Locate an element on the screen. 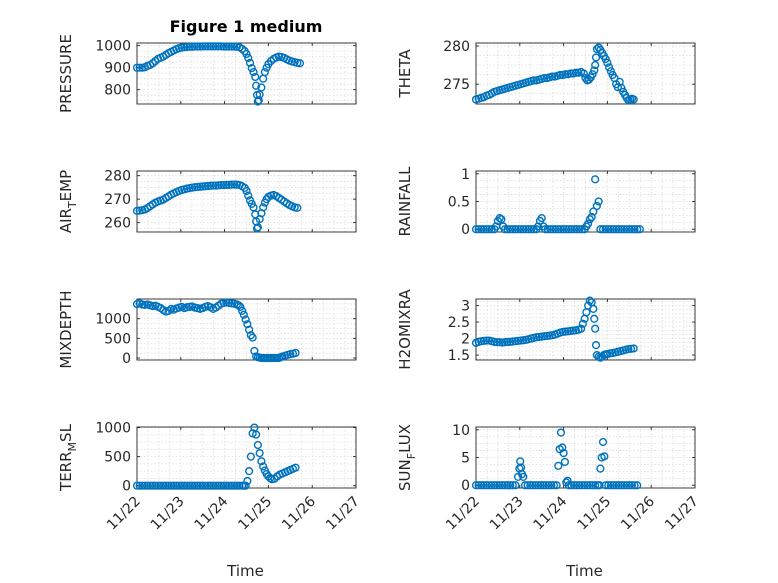 Image resolution: width=778 pixels, height=583 pixels. y-tick-label: 10 is located at coordinates (461, 431).